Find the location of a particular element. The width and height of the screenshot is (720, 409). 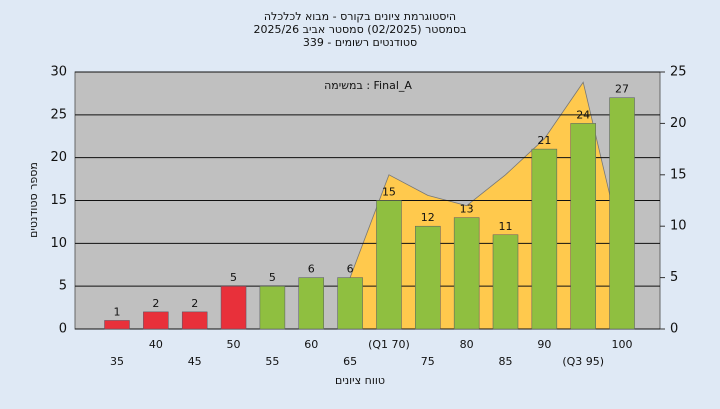

x-tick-label: 85 is located at coordinates (506, 361).